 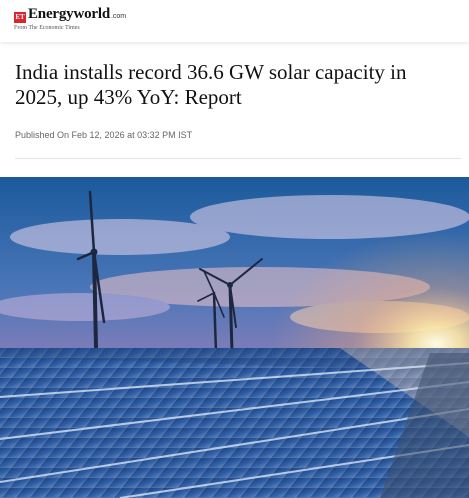 I want to click on site-name: Energyworld, so click(x=69, y=14).